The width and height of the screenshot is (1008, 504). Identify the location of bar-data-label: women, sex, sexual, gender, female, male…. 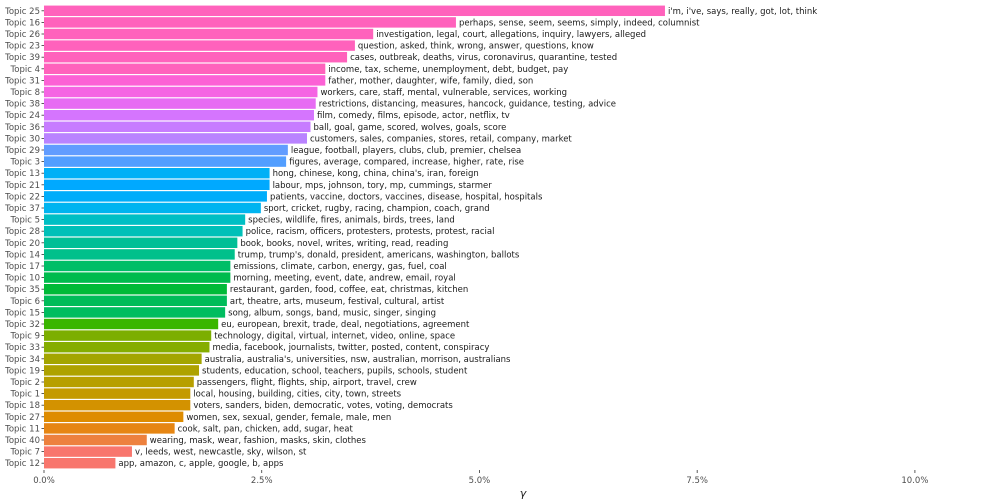
(288, 418).